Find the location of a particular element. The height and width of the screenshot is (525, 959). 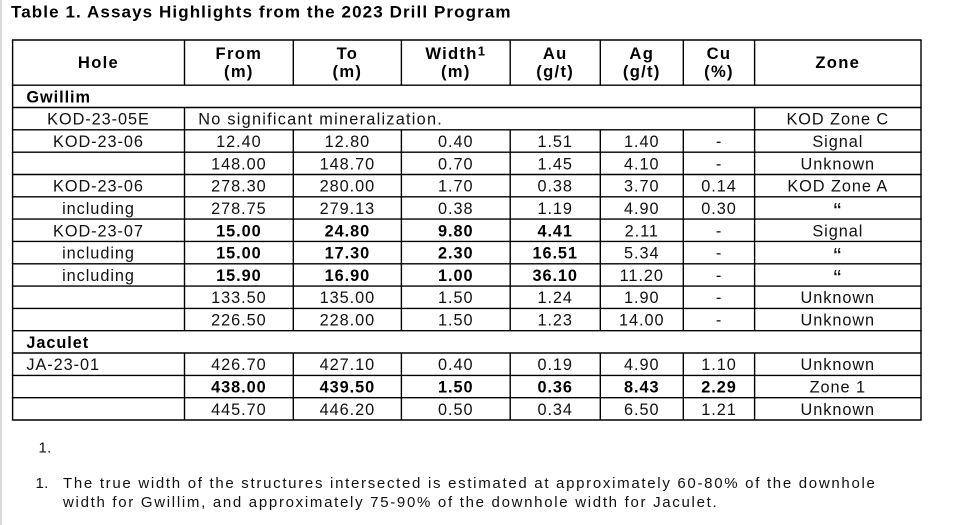

svg-text: 15.90 is located at coordinates (239, 276).